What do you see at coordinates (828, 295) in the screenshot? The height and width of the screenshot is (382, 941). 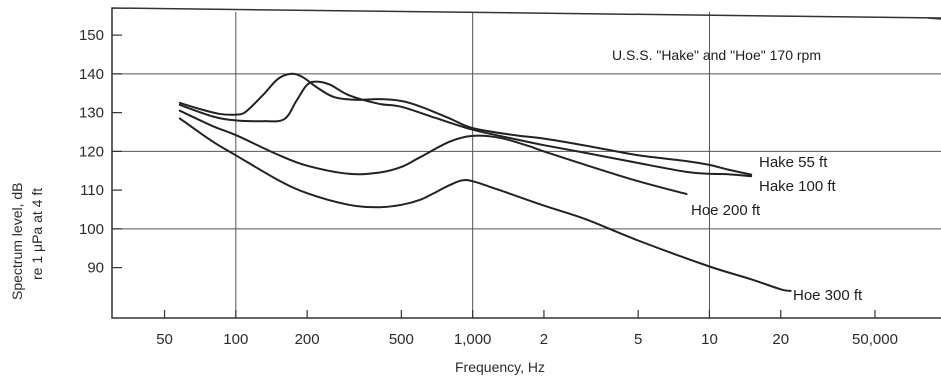 I see `series-hoe-300ft-label: Hoe 300 ft` at bounding box center [828, 295].